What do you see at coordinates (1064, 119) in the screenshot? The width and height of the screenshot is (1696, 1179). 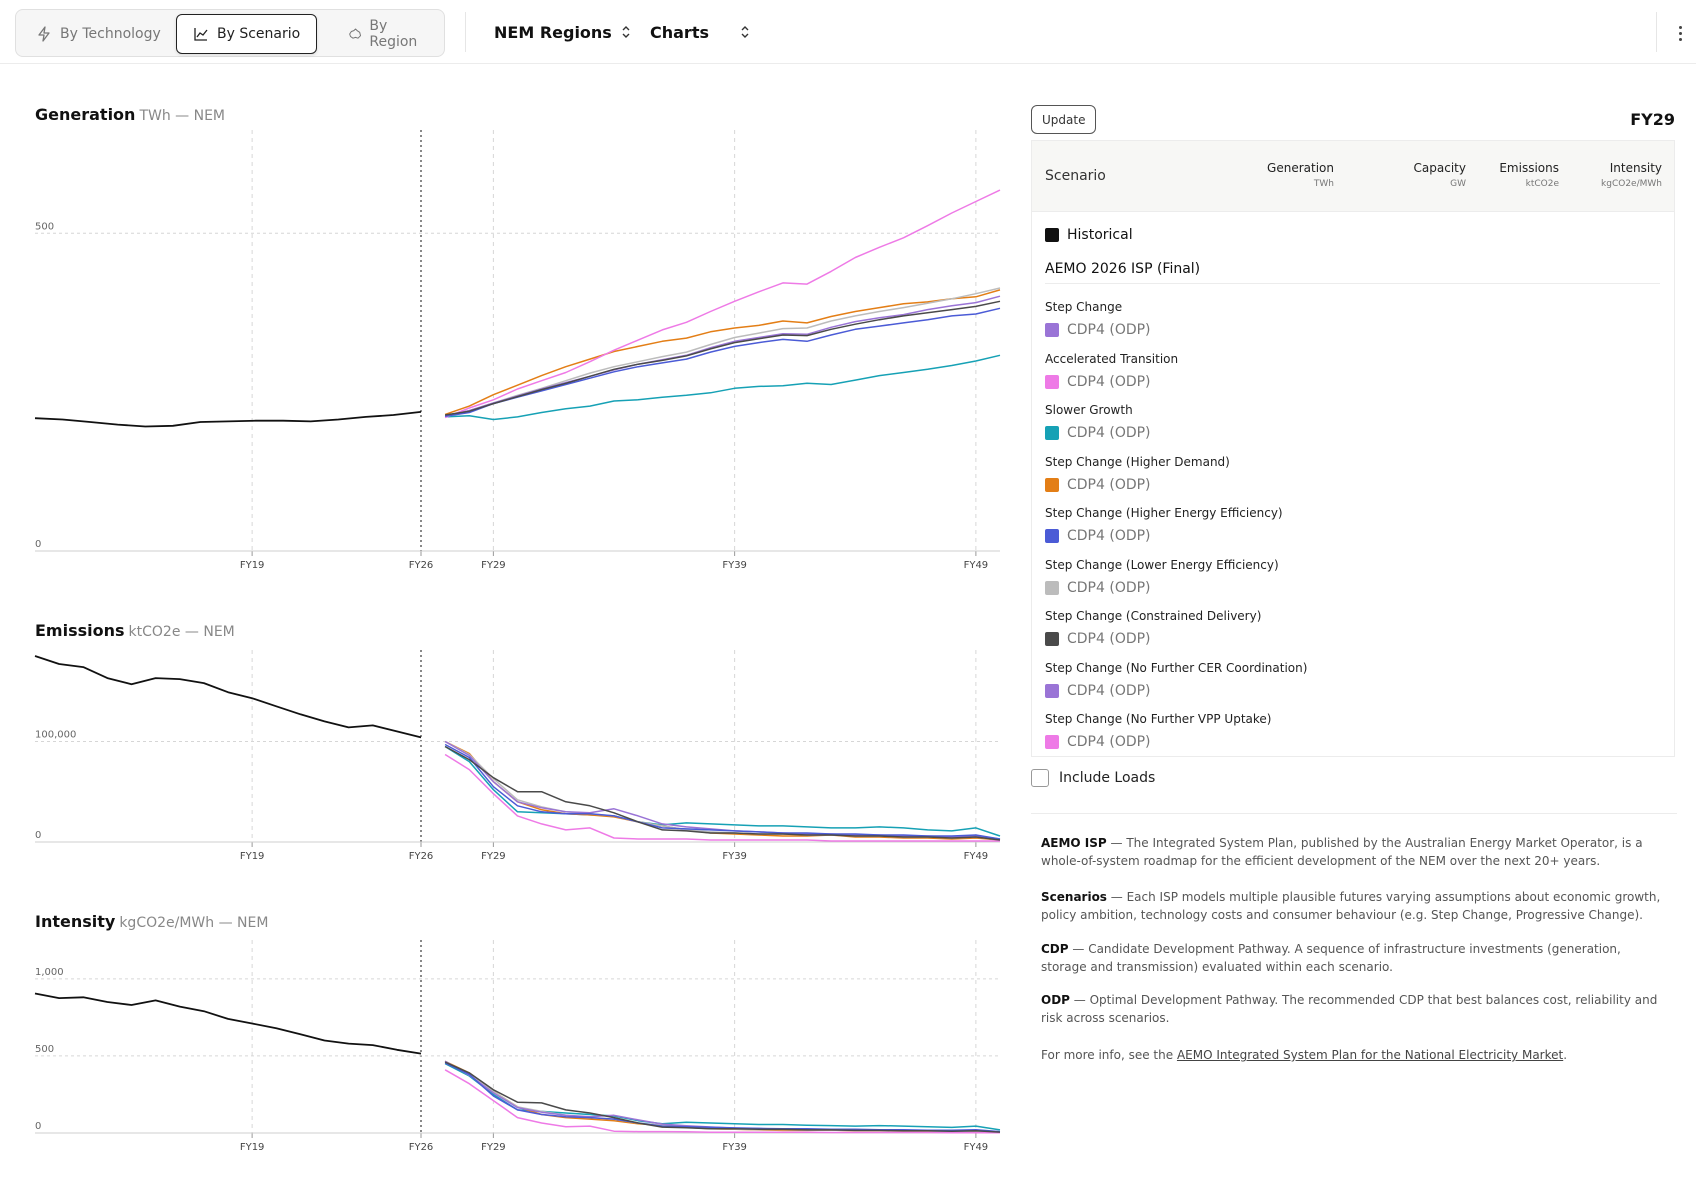 I see `update-button: Update` at bounding box center [1064, 119].